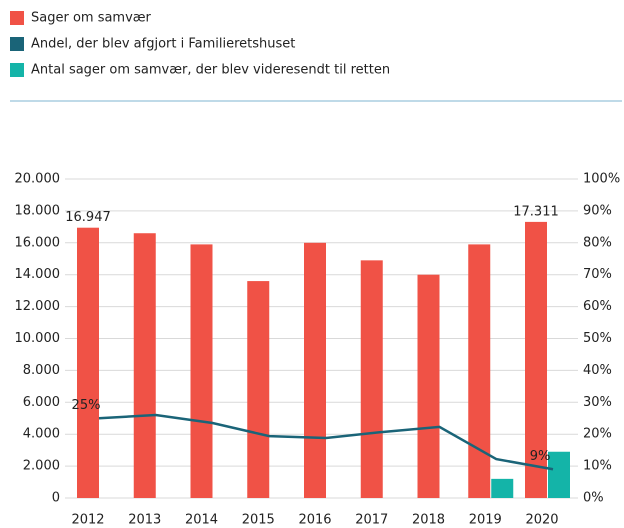  Describe the element at coordinates (371, 520) in the screenshot. I see `x-tick-label: 2017` at that location.